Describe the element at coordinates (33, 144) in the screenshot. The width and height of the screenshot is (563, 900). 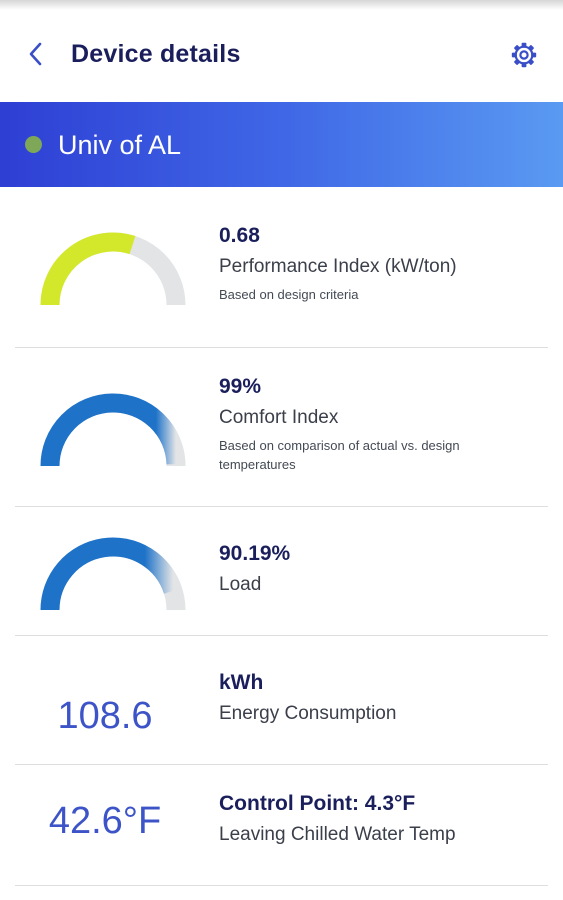
I see `status-indicator` at that location.